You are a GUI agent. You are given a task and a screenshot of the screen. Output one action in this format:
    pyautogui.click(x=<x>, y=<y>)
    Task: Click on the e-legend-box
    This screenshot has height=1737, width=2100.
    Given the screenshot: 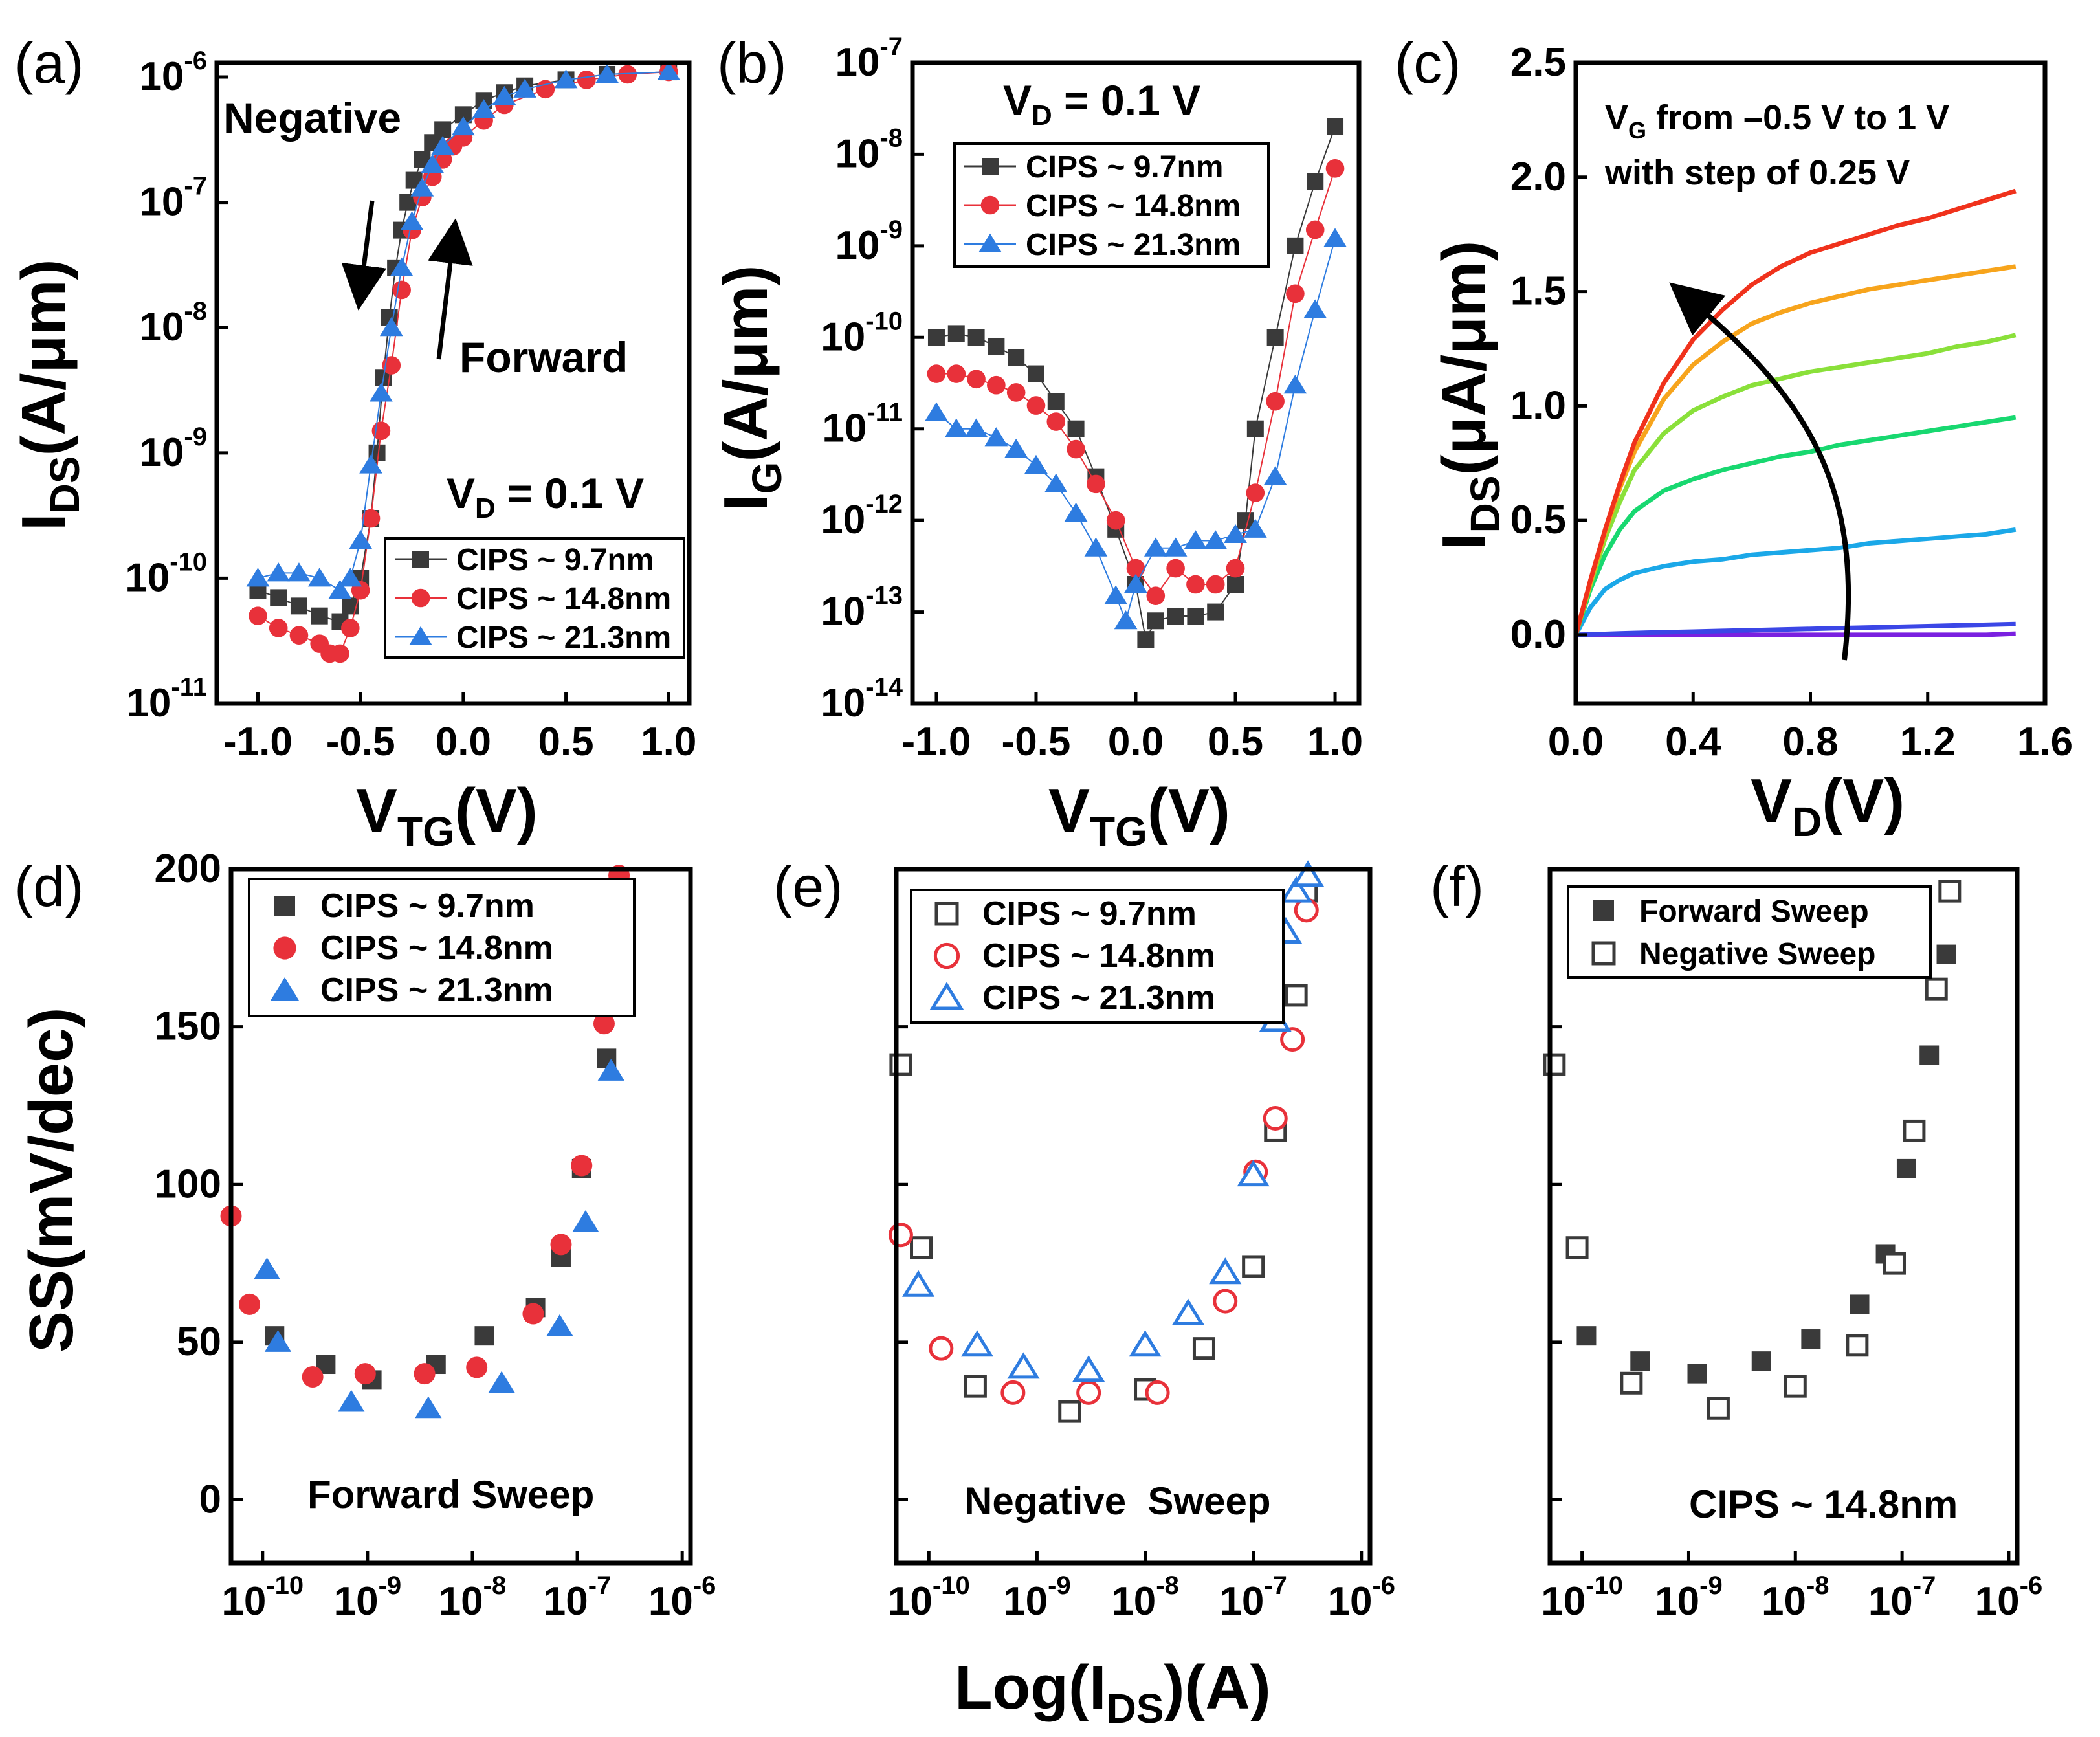 What is the action you would take?
    pyautogui.click(x=1097, y=956)
    